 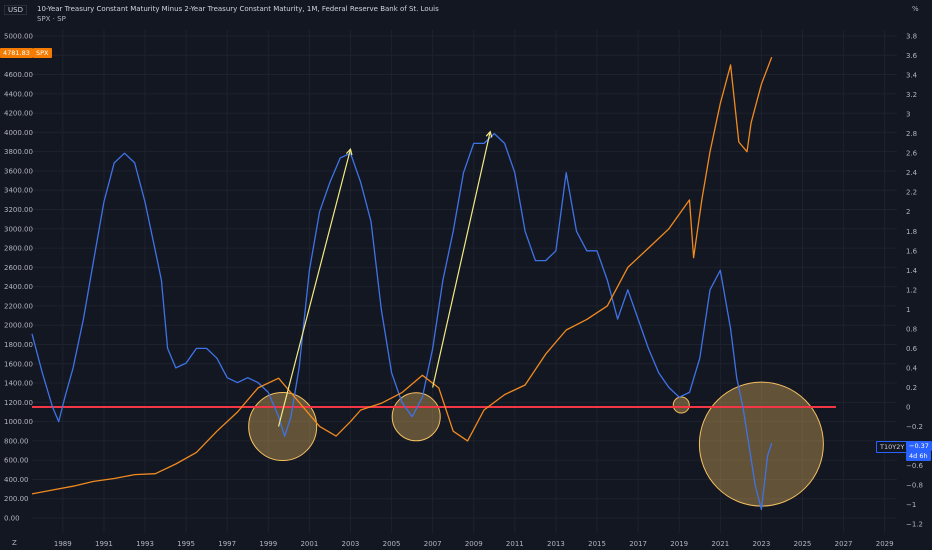 I want to click on t10y2y-countdown-badge: 4d 6h, so click(x=918, y=456).